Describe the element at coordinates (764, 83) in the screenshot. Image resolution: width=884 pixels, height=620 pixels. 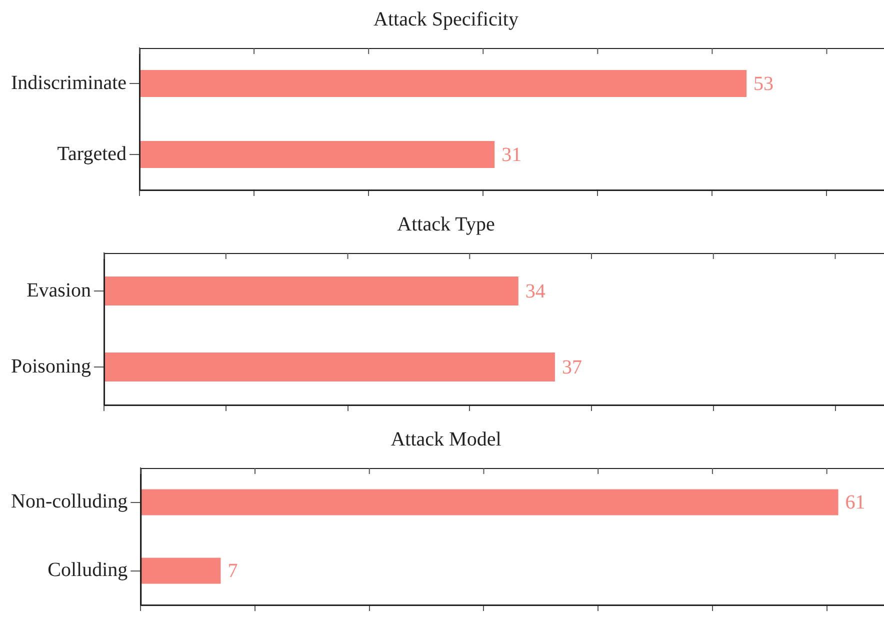
I see `data-label: 53` at that location.